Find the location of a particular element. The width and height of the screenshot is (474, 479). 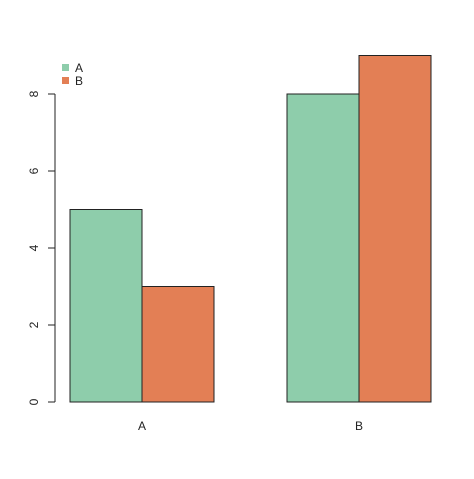

legend-label: B is located at coordinates (79, 81).